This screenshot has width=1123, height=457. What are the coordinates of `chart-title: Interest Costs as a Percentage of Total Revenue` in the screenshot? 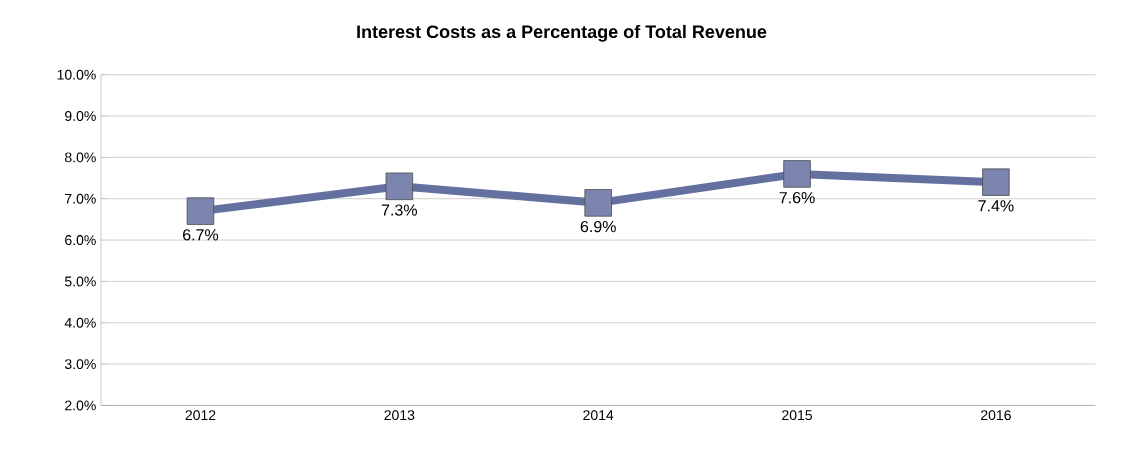 It's located at (562, 33).